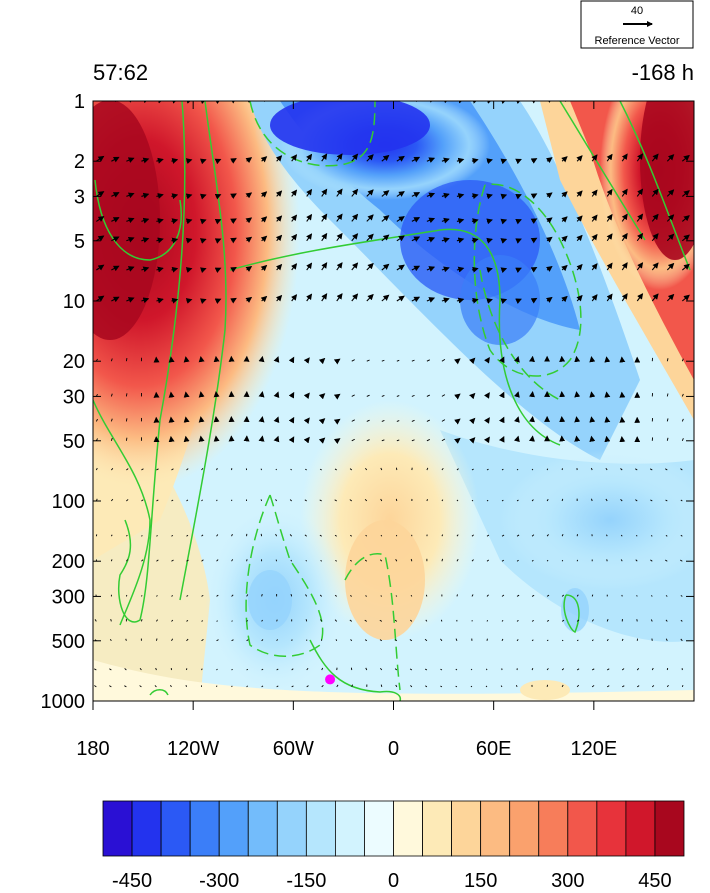 This screenshot has height=893, width=710. What do you see at coordinates (63, 702) in the screenshot?
I see `y-tick-label: 1000` at bounding box center [63, 702].